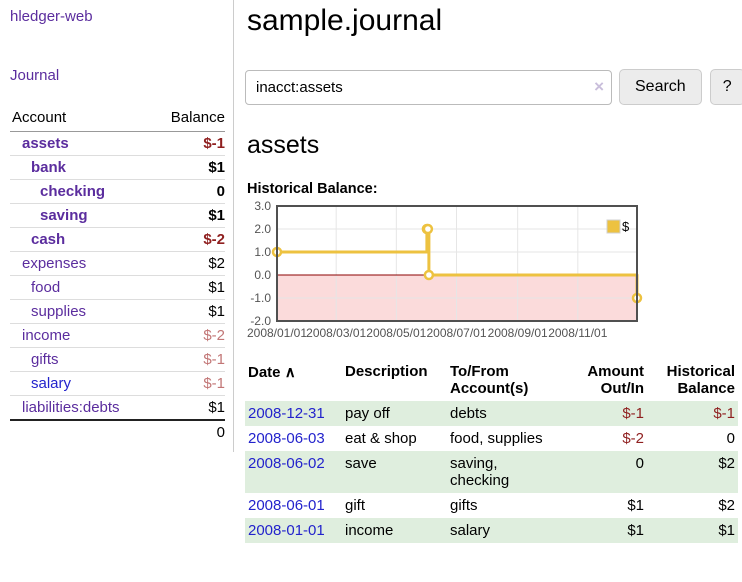  I want to click on register-date-link: 2008-06-01, so click(286, 505).